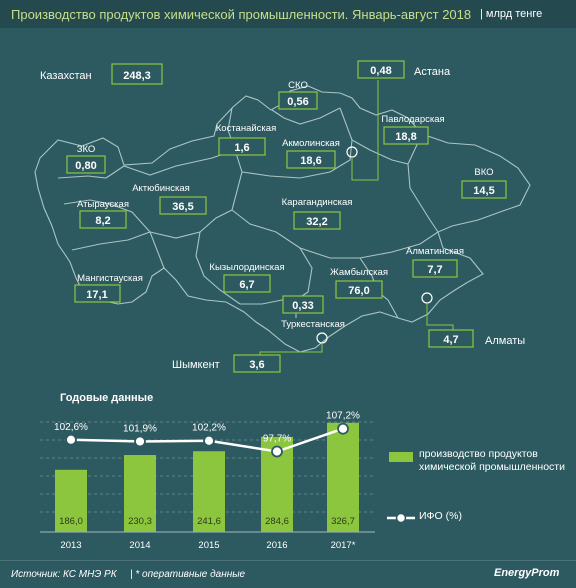 This screenshot has width=576, height=588. What do you see at coordinates (505, 341) in the screenshot?
I see `label-almaty: Алматы` at bounding box center [505, 341].